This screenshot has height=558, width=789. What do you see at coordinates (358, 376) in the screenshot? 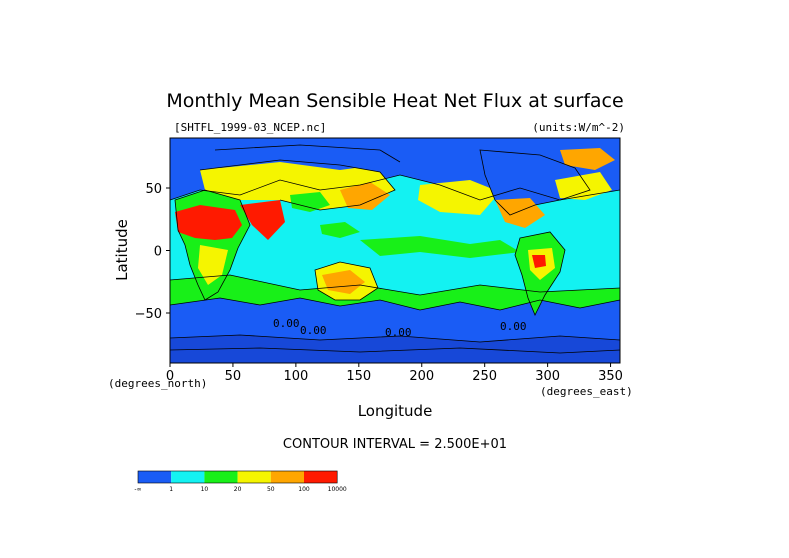
I see `x-tick-label: 150` at bounding box center [358, 376].